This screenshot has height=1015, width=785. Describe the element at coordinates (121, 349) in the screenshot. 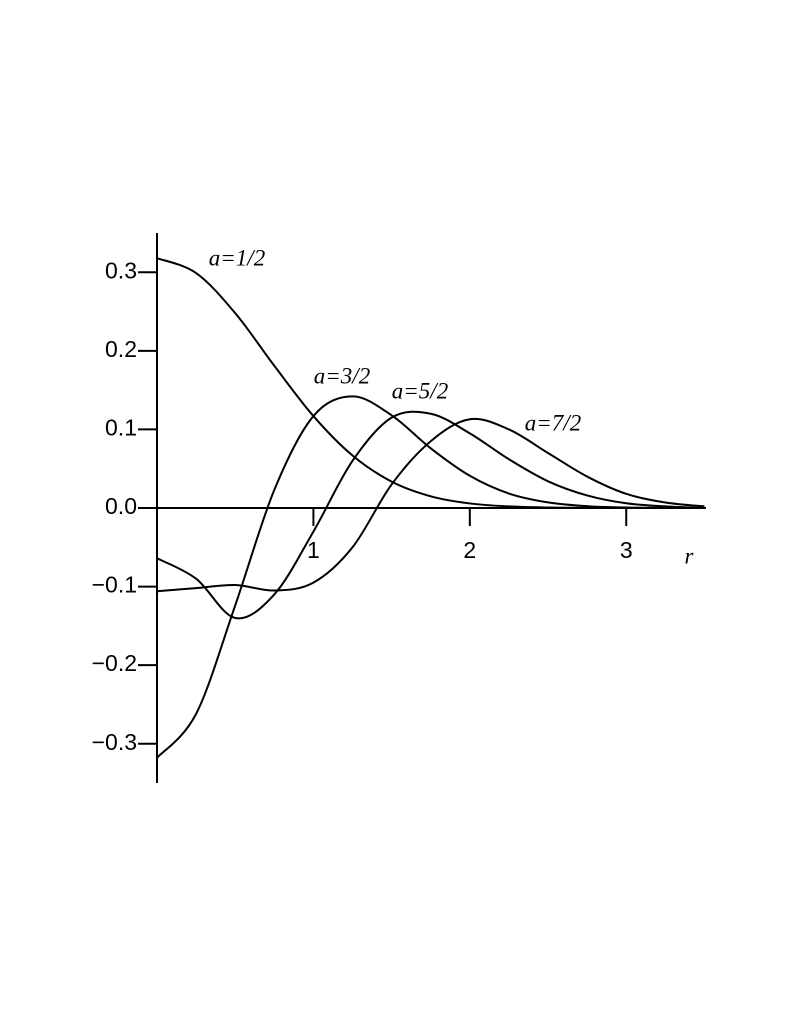

I see `y-tick-label: 0.2` at that location.